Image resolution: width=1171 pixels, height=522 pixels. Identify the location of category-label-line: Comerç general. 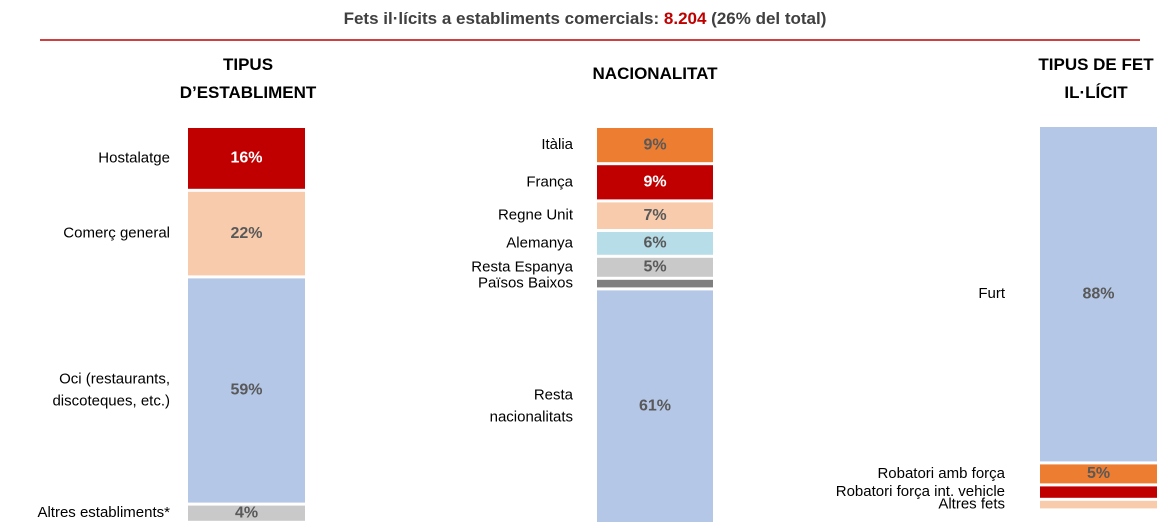
(116, 233).